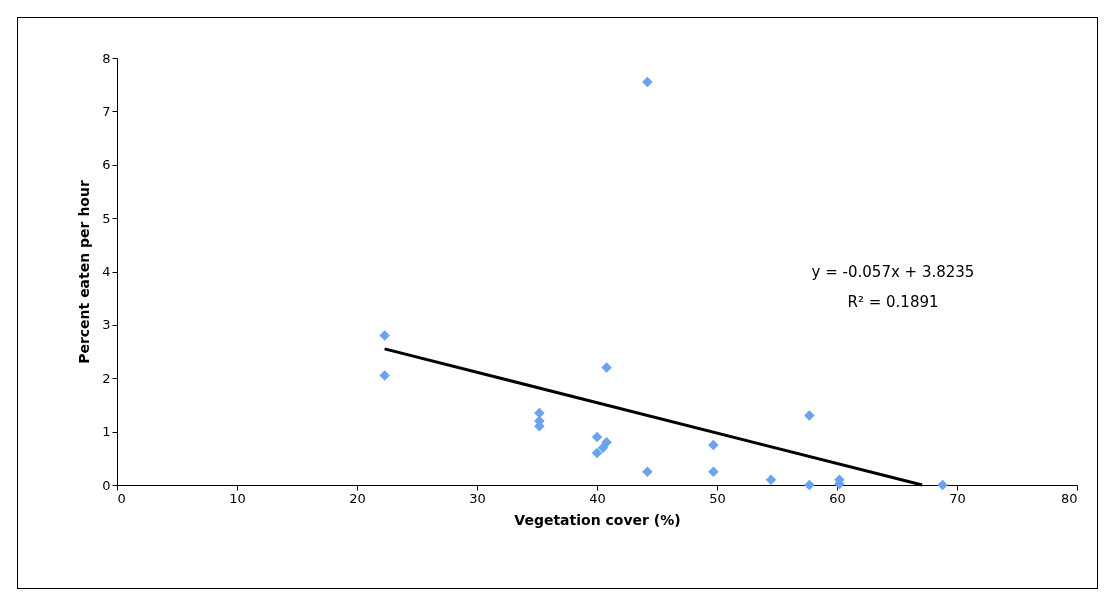 The image size is (1115, 597). Describe the element at coordinates (106, 485) in the screenshot. I see `y-tick-label: 0` at that location.